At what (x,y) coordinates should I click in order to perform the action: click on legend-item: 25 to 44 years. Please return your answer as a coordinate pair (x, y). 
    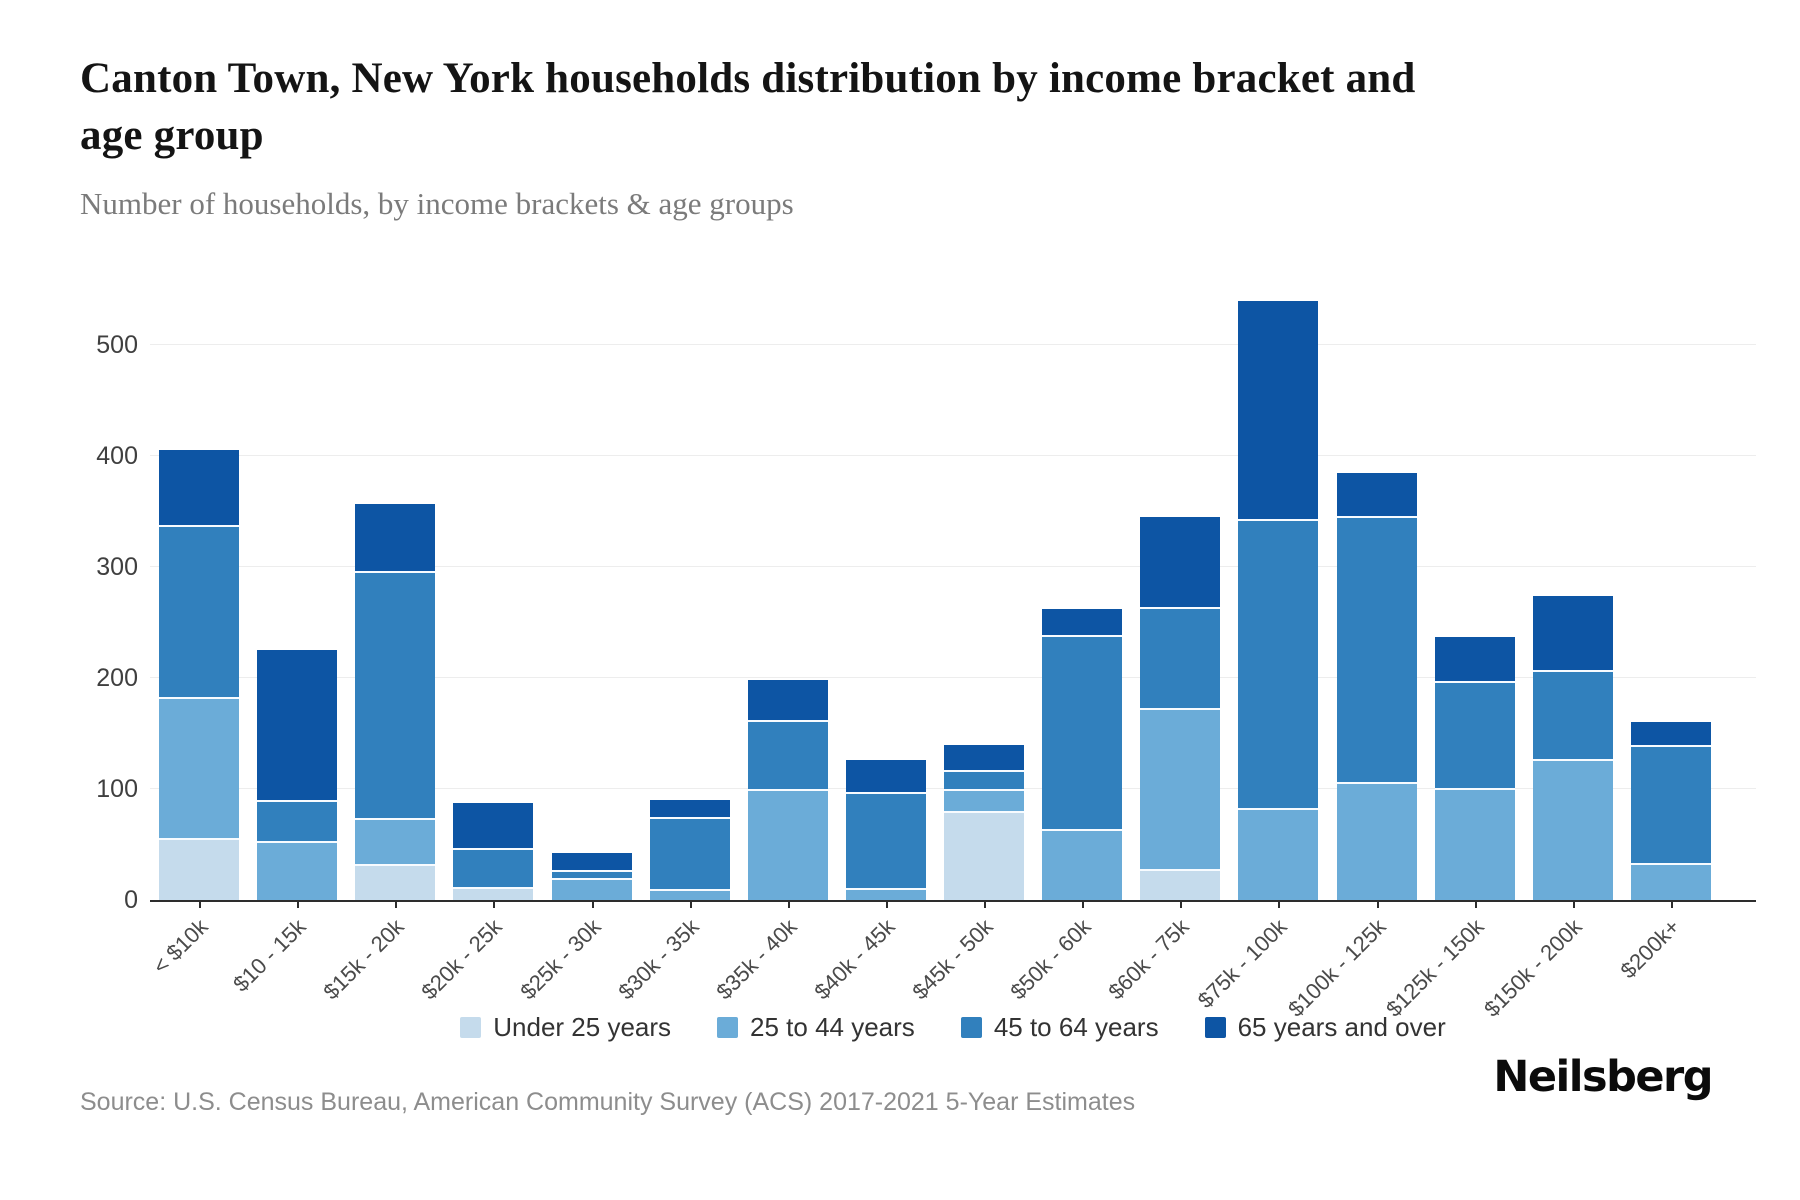
    Looking at the image, I should click on (816, 1027).